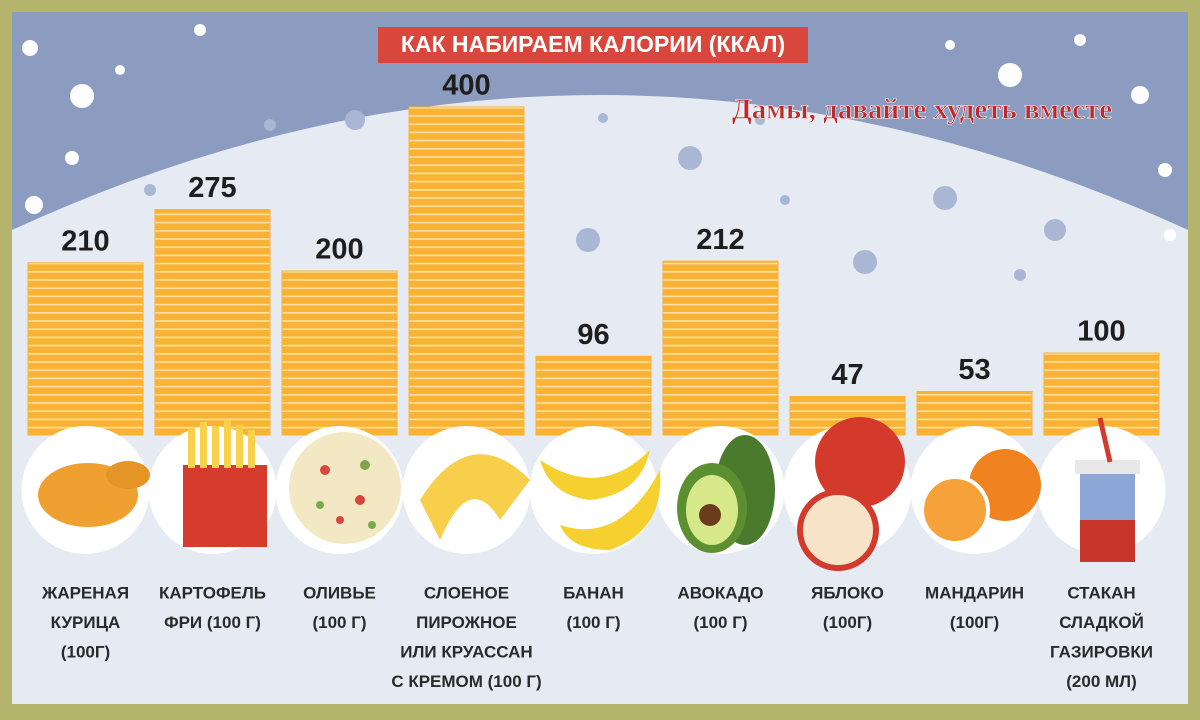  Describe the element at coordinates (466, 681) in the screenshot. I see `category-label: С КРЕМОМ (100 Г)` at that location.